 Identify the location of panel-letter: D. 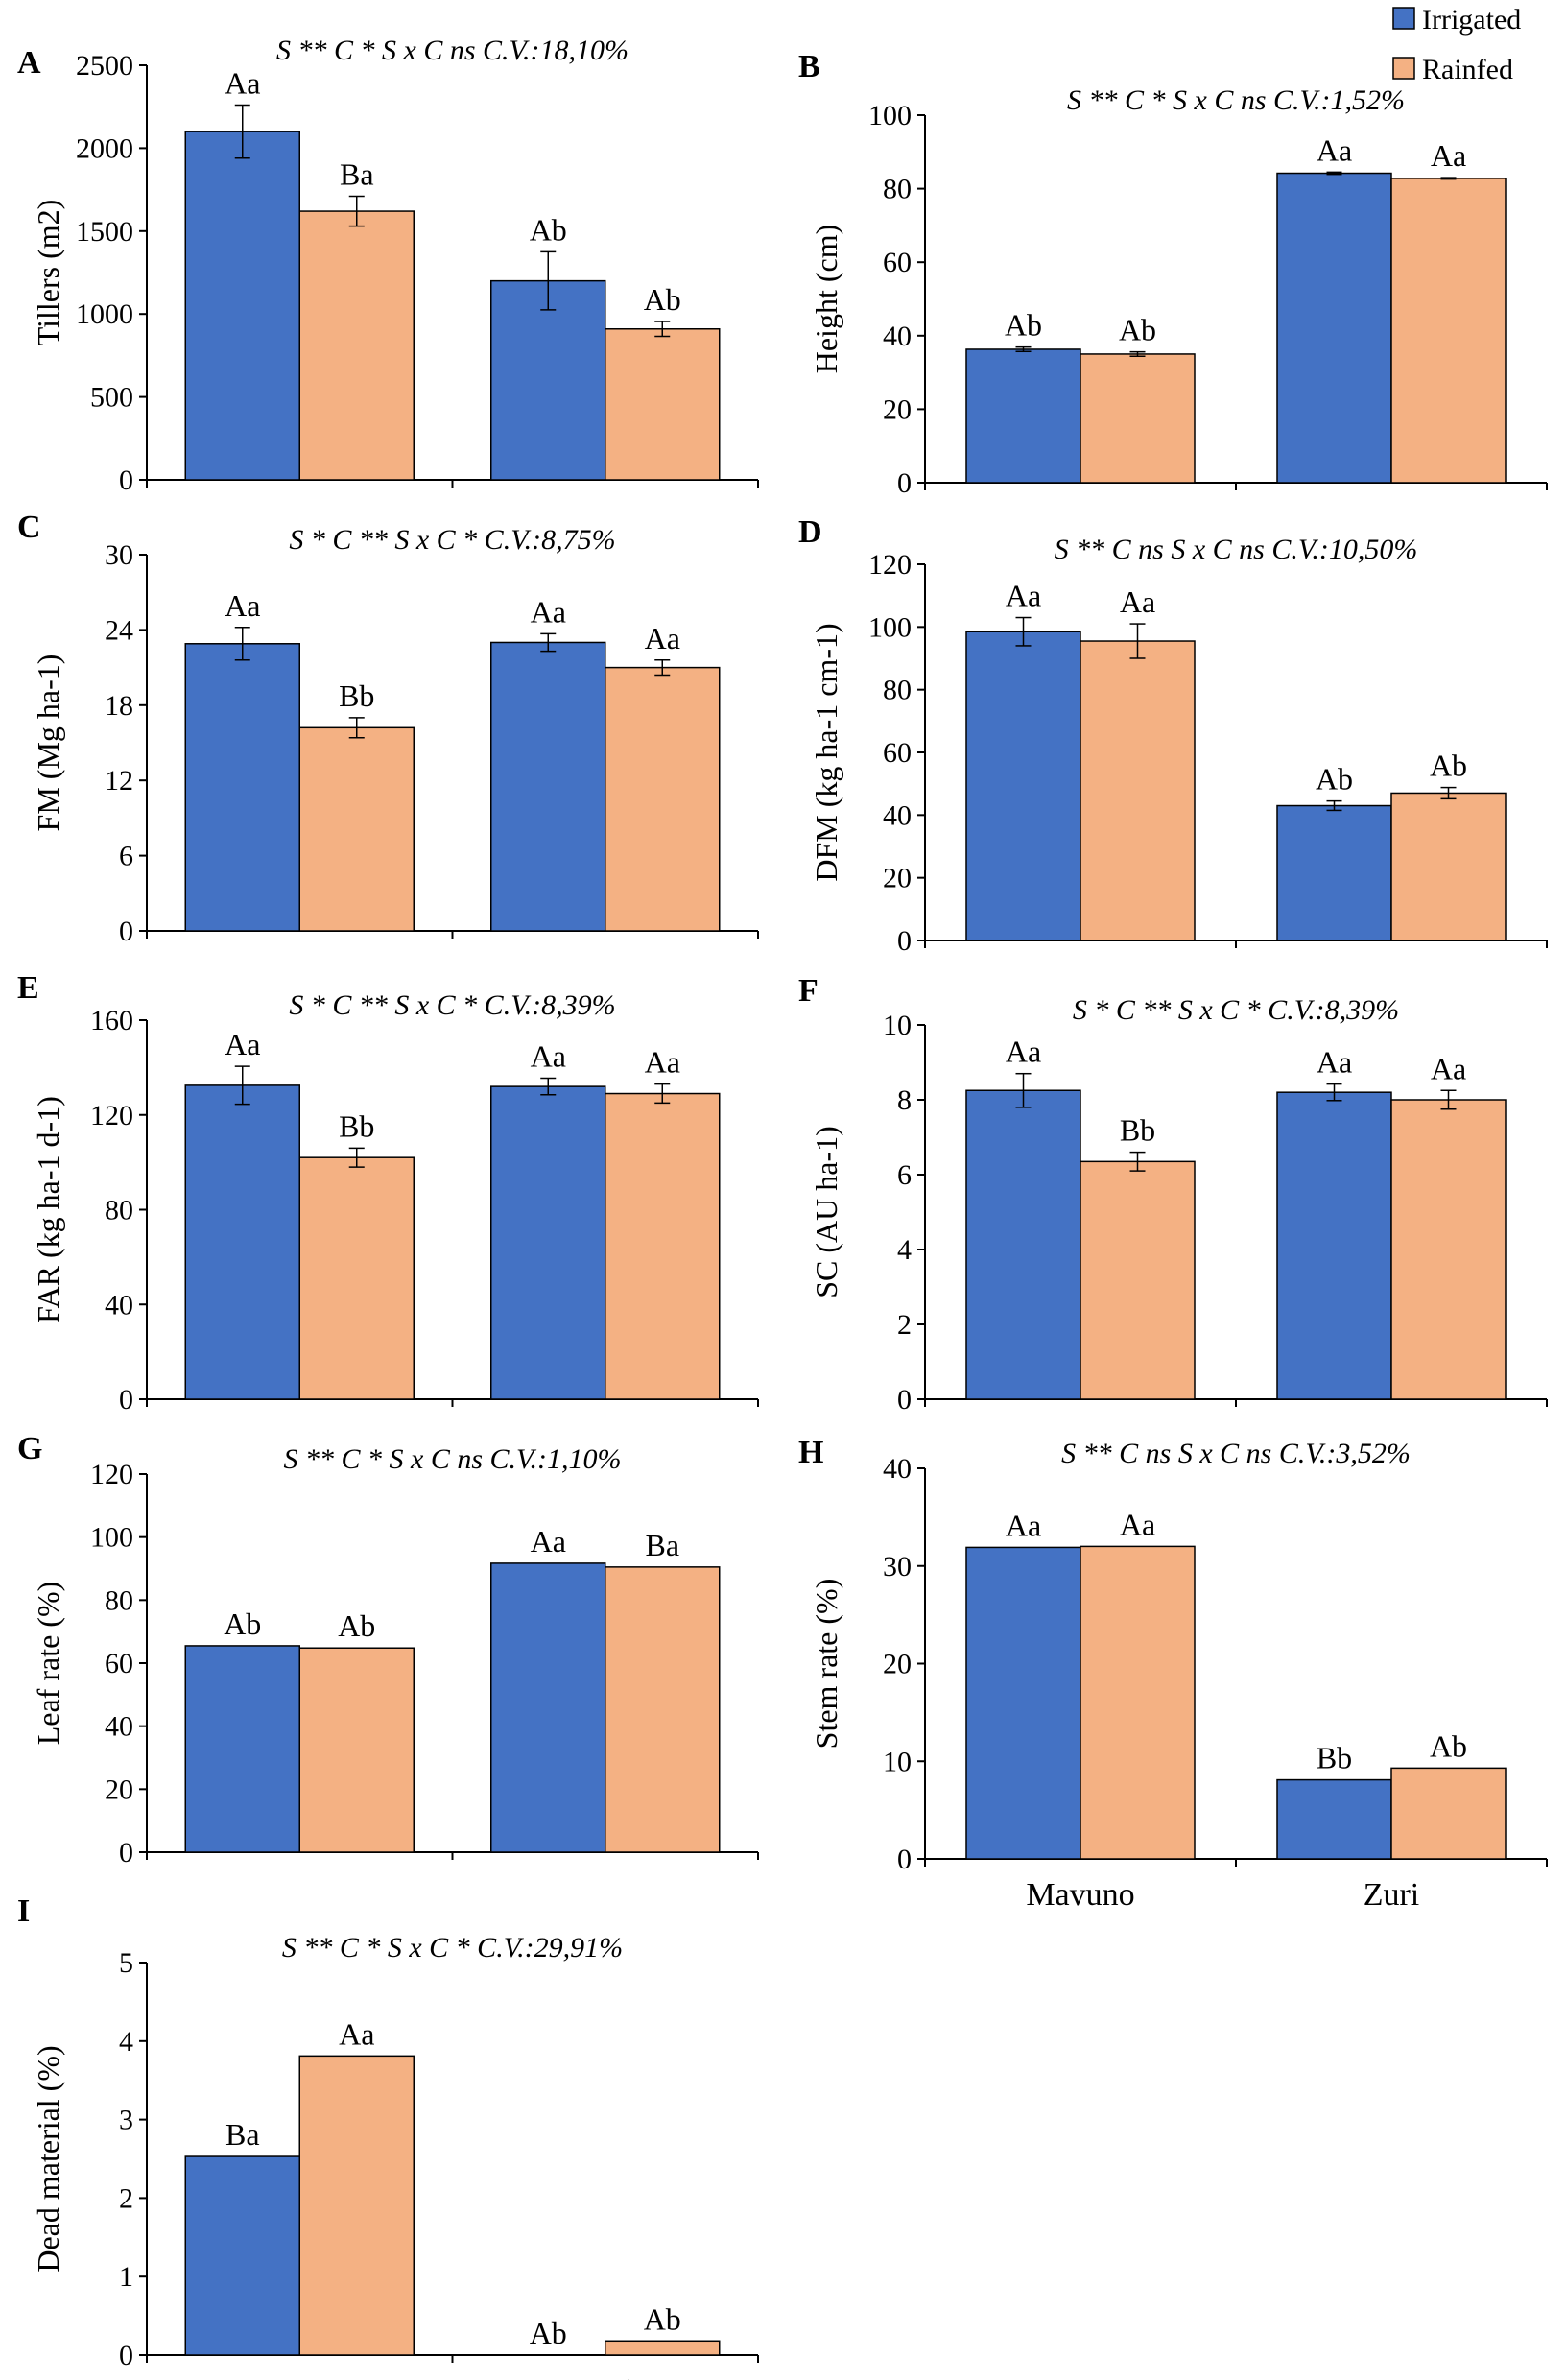
(810, 532).